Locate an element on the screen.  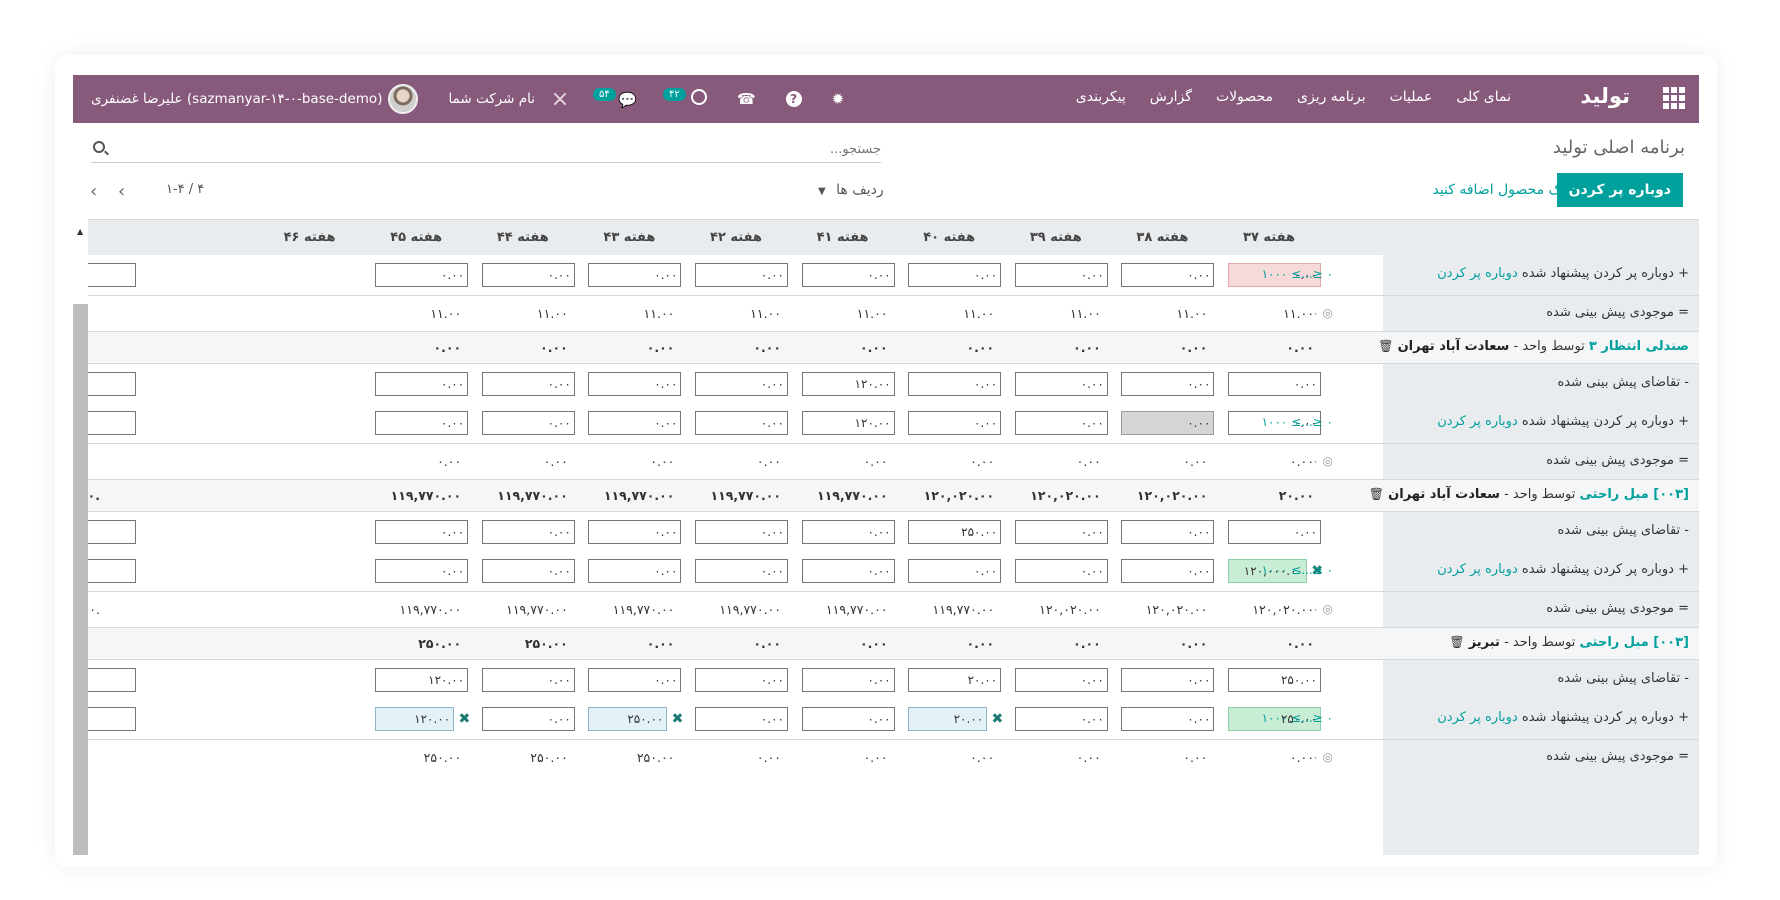
avatar is located at coordinates (403, 99).